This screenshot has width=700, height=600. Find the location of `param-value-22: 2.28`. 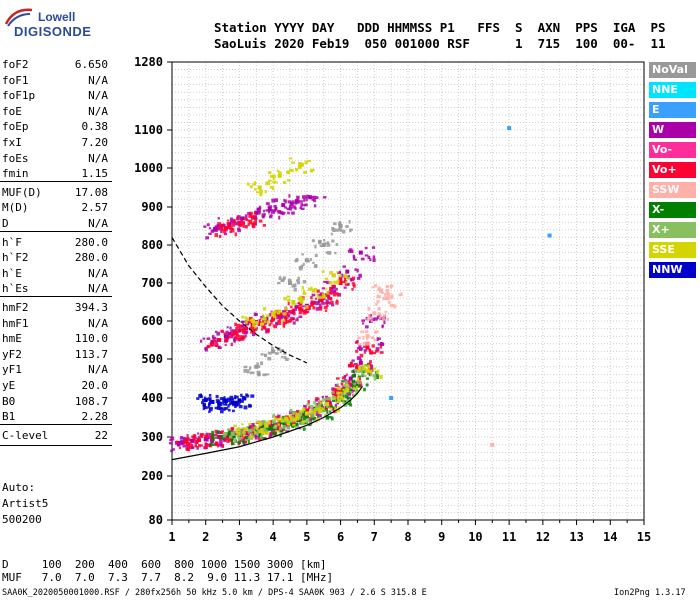

param-value-22: 2.28 is located at coordinates (95, 417).